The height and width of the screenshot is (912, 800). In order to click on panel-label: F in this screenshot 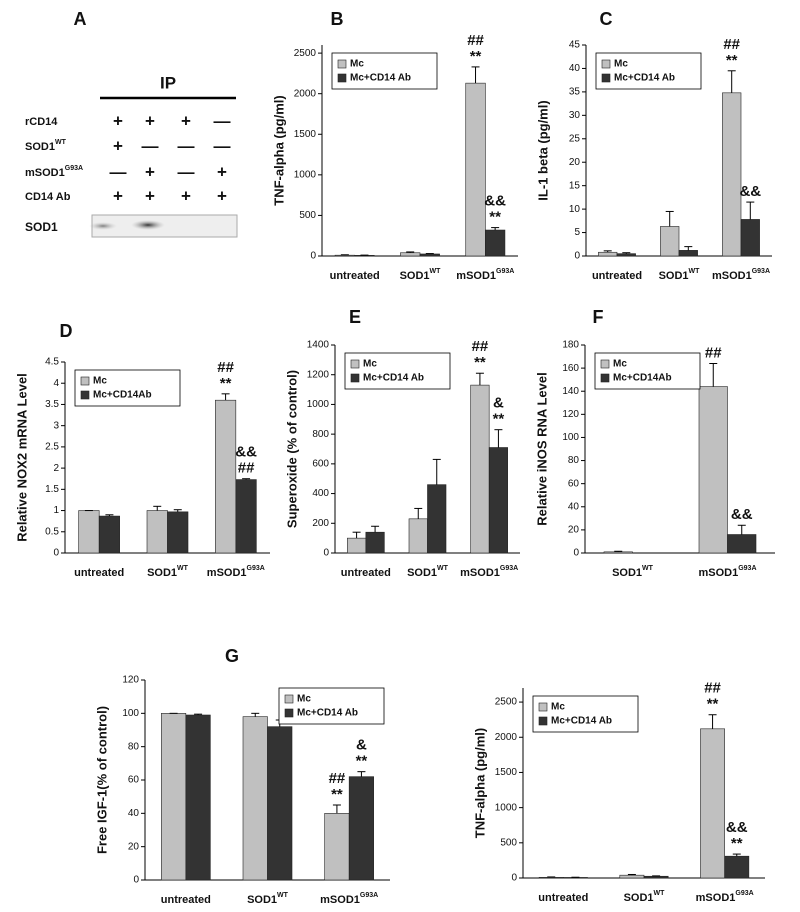, I will do `click(598, 317)`.